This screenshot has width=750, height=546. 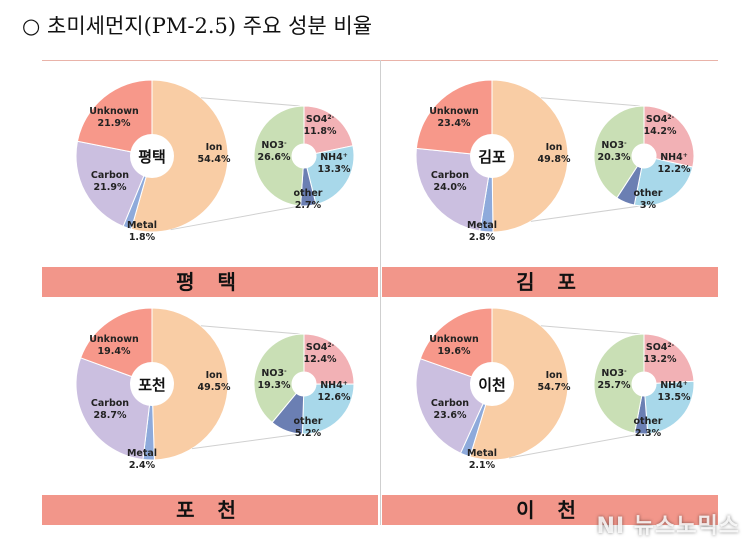 What do you see at coordinates (214, 381) in the screenshot?
I see `data-label-ion: Ion 49.5%` at bounding box center [214, 381].